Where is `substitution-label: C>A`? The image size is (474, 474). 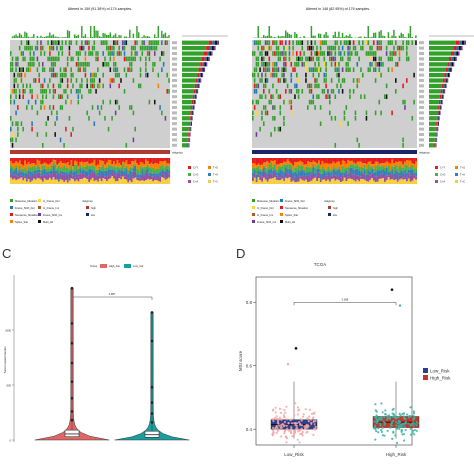 substitution-label: C>A is located at coordinates (195, 182).